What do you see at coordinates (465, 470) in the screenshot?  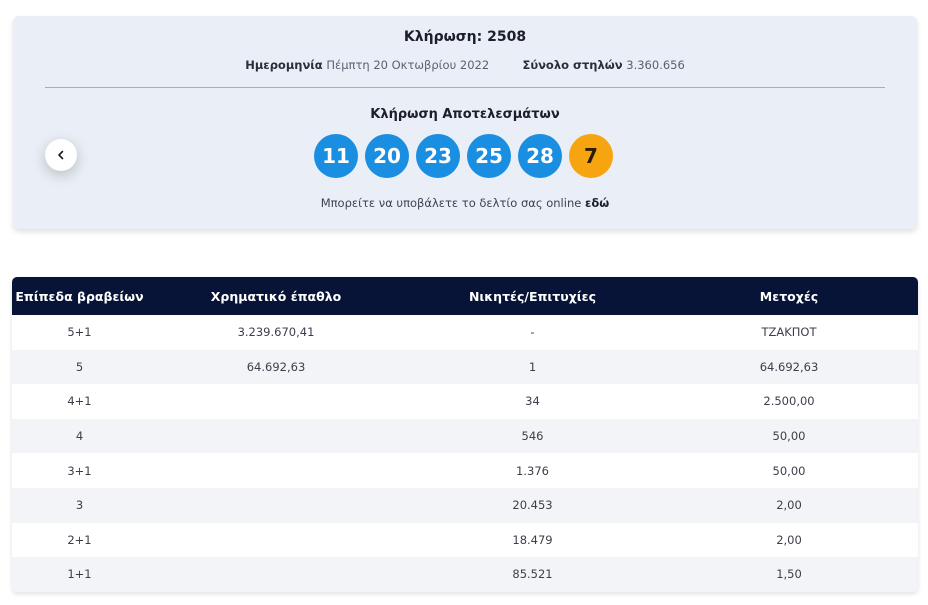 I see `table-row: 3+1 1.376 50,00` at bounding box center [465, 470].